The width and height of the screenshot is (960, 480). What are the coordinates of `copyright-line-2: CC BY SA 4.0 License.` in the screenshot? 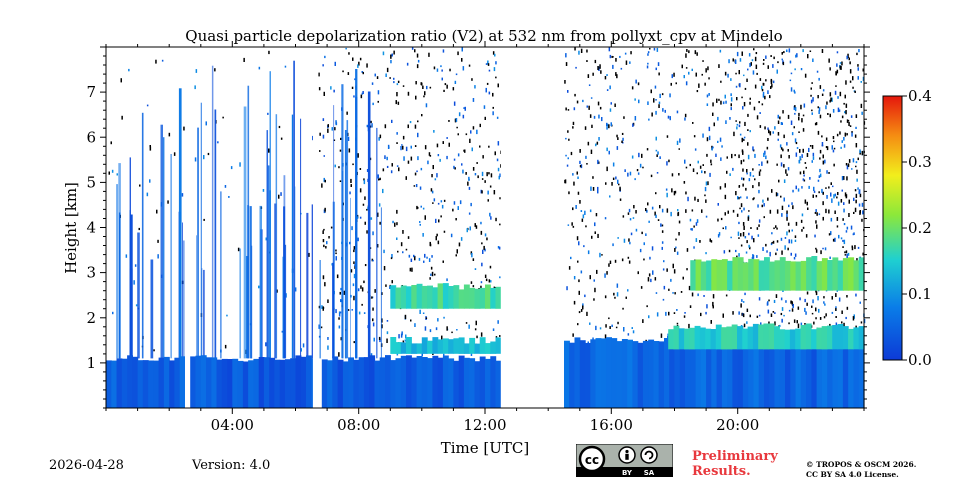 It's located at (852, 474).